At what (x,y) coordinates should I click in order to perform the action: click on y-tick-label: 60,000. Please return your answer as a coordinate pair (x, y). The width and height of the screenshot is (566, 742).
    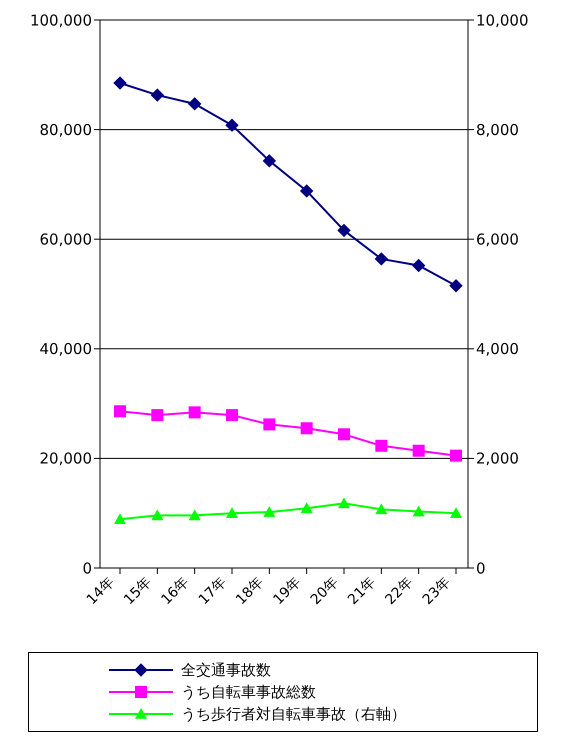
    Looking at the image, I should click on (66, 239).